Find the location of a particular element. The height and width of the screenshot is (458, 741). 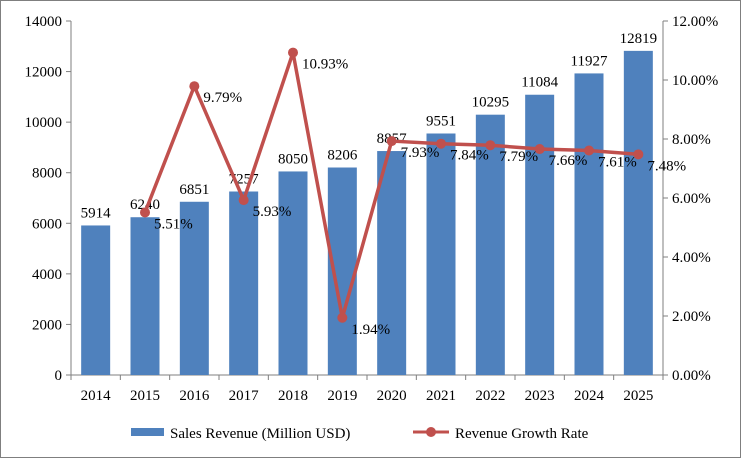

x-tick-label: 2021 is located at coordinates (441, 396).